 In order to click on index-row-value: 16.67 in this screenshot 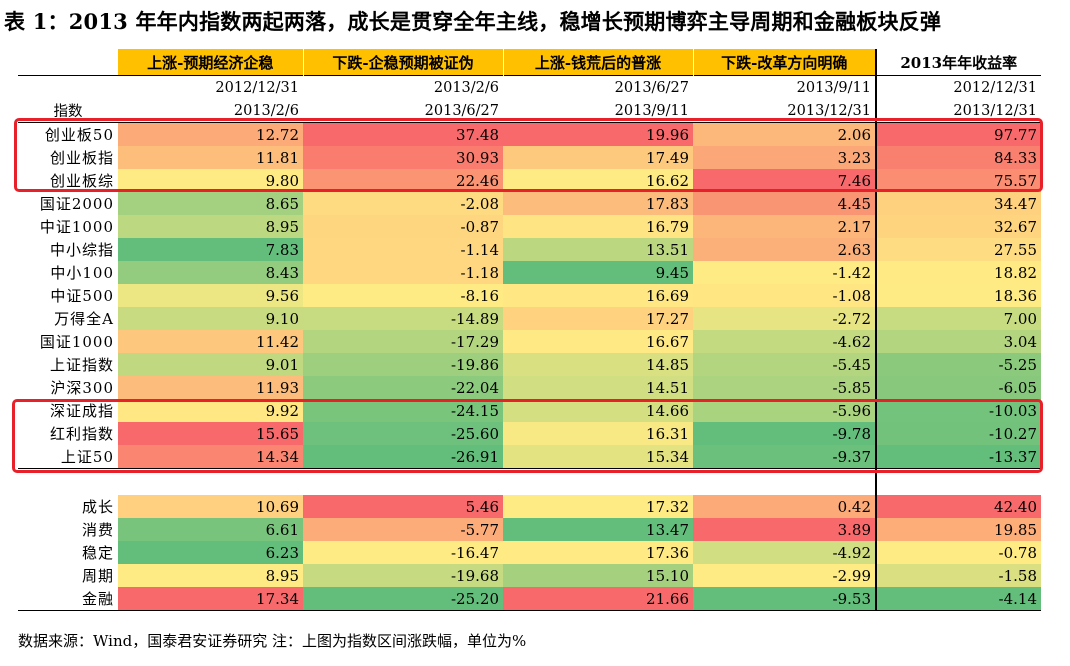, I will do `click(598, 341)`.